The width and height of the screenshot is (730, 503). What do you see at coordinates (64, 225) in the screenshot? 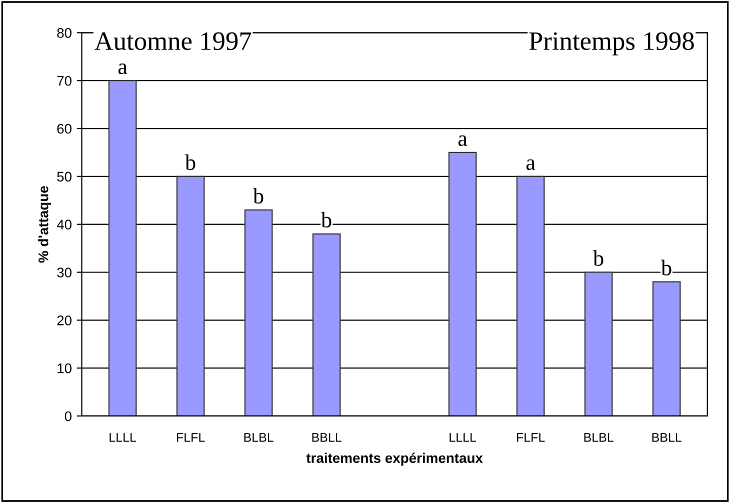
I see `y-tick-label: 40` at bounding box center [64, 225].